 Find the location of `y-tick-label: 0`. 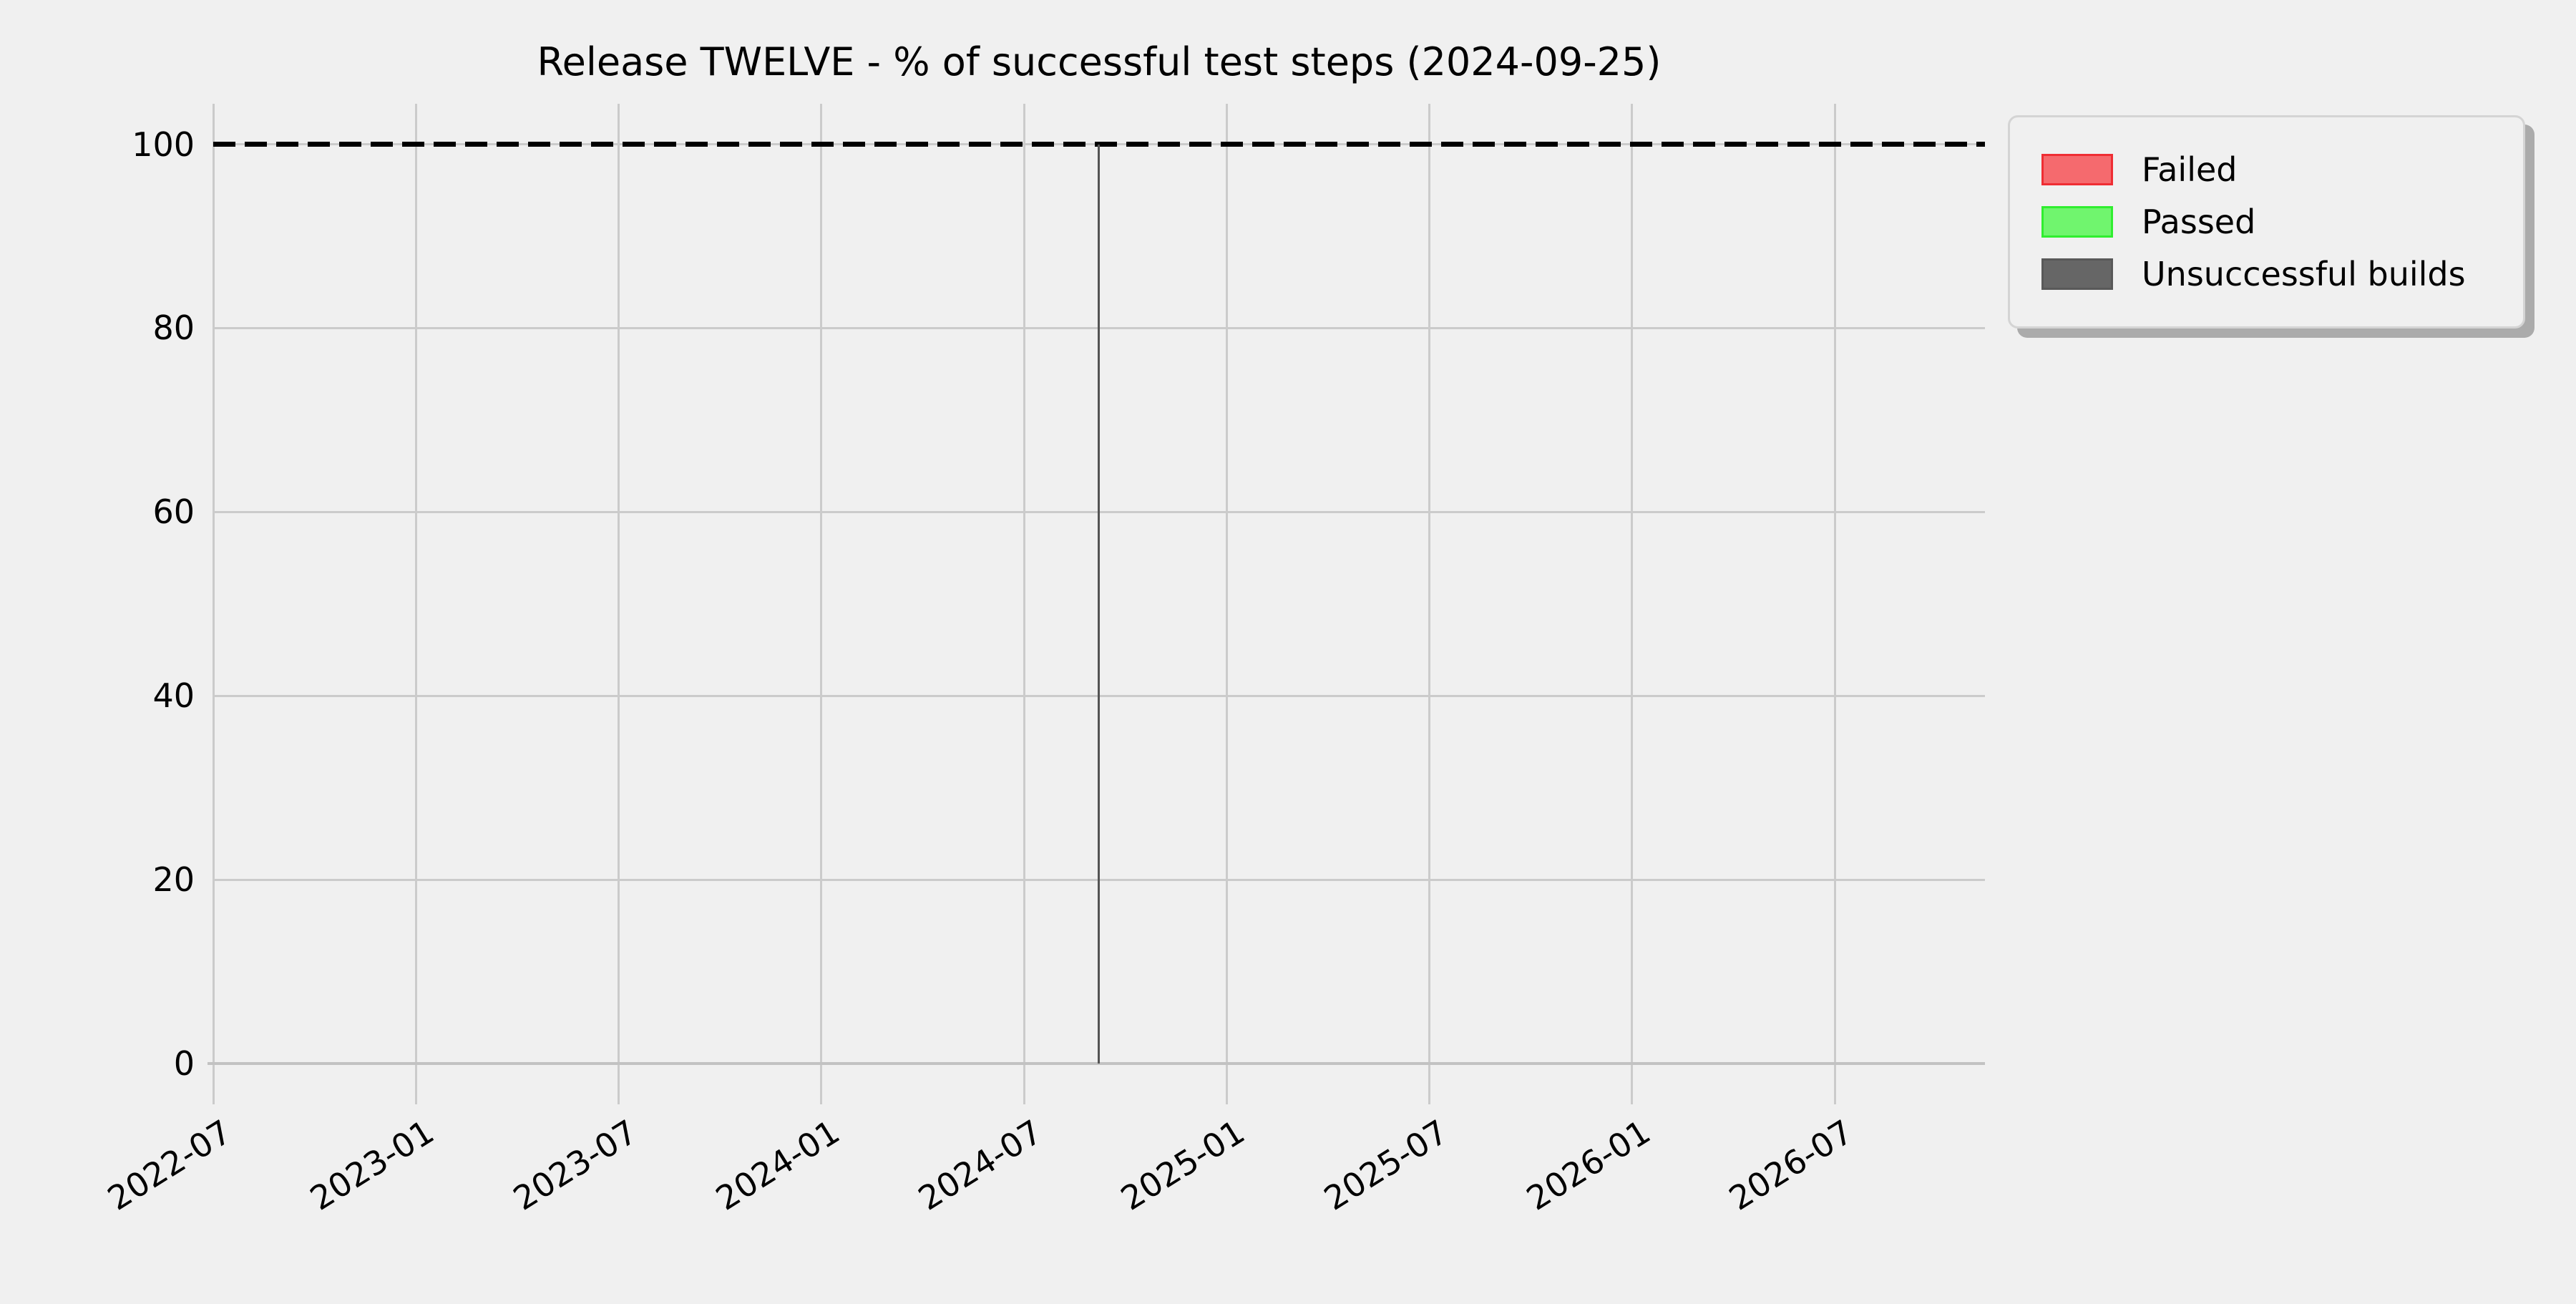

y-tick-label: 0 is located at coordinates (184, 1063).